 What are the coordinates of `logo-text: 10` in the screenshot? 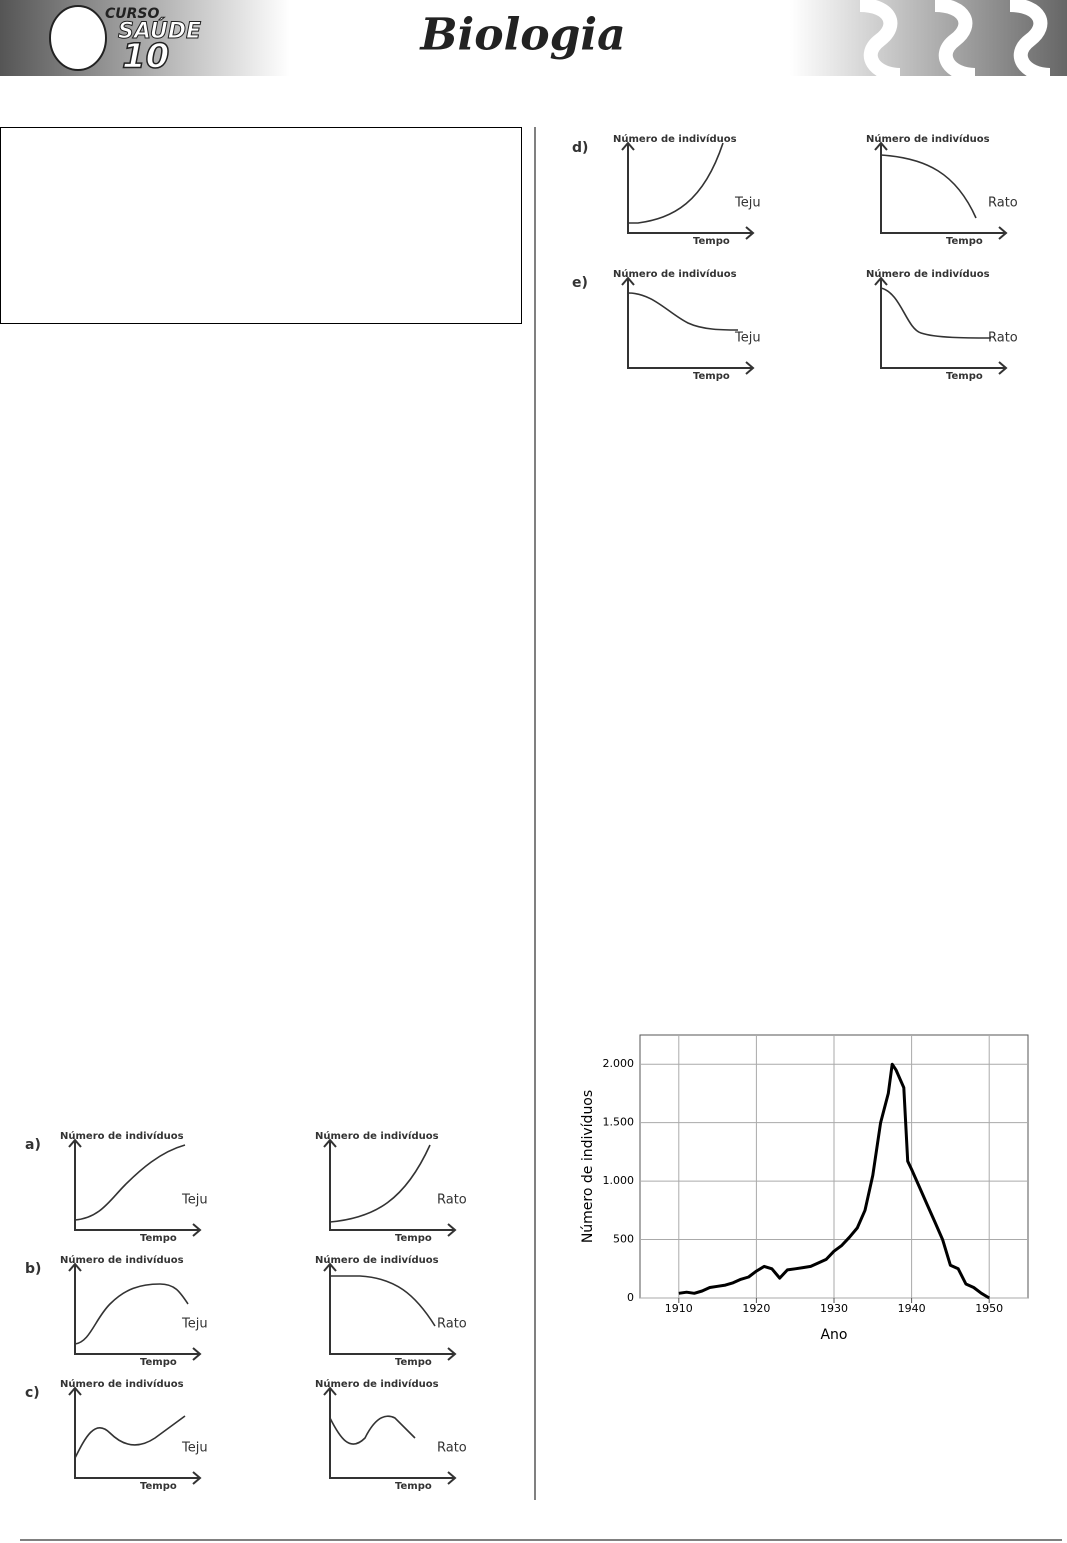 It's located at (145, 57).